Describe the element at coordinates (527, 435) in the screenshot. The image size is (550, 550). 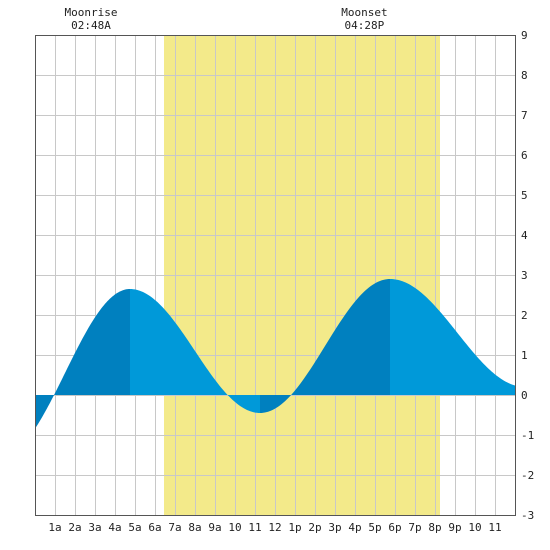
I see `y-tick-label: -1` at that location.